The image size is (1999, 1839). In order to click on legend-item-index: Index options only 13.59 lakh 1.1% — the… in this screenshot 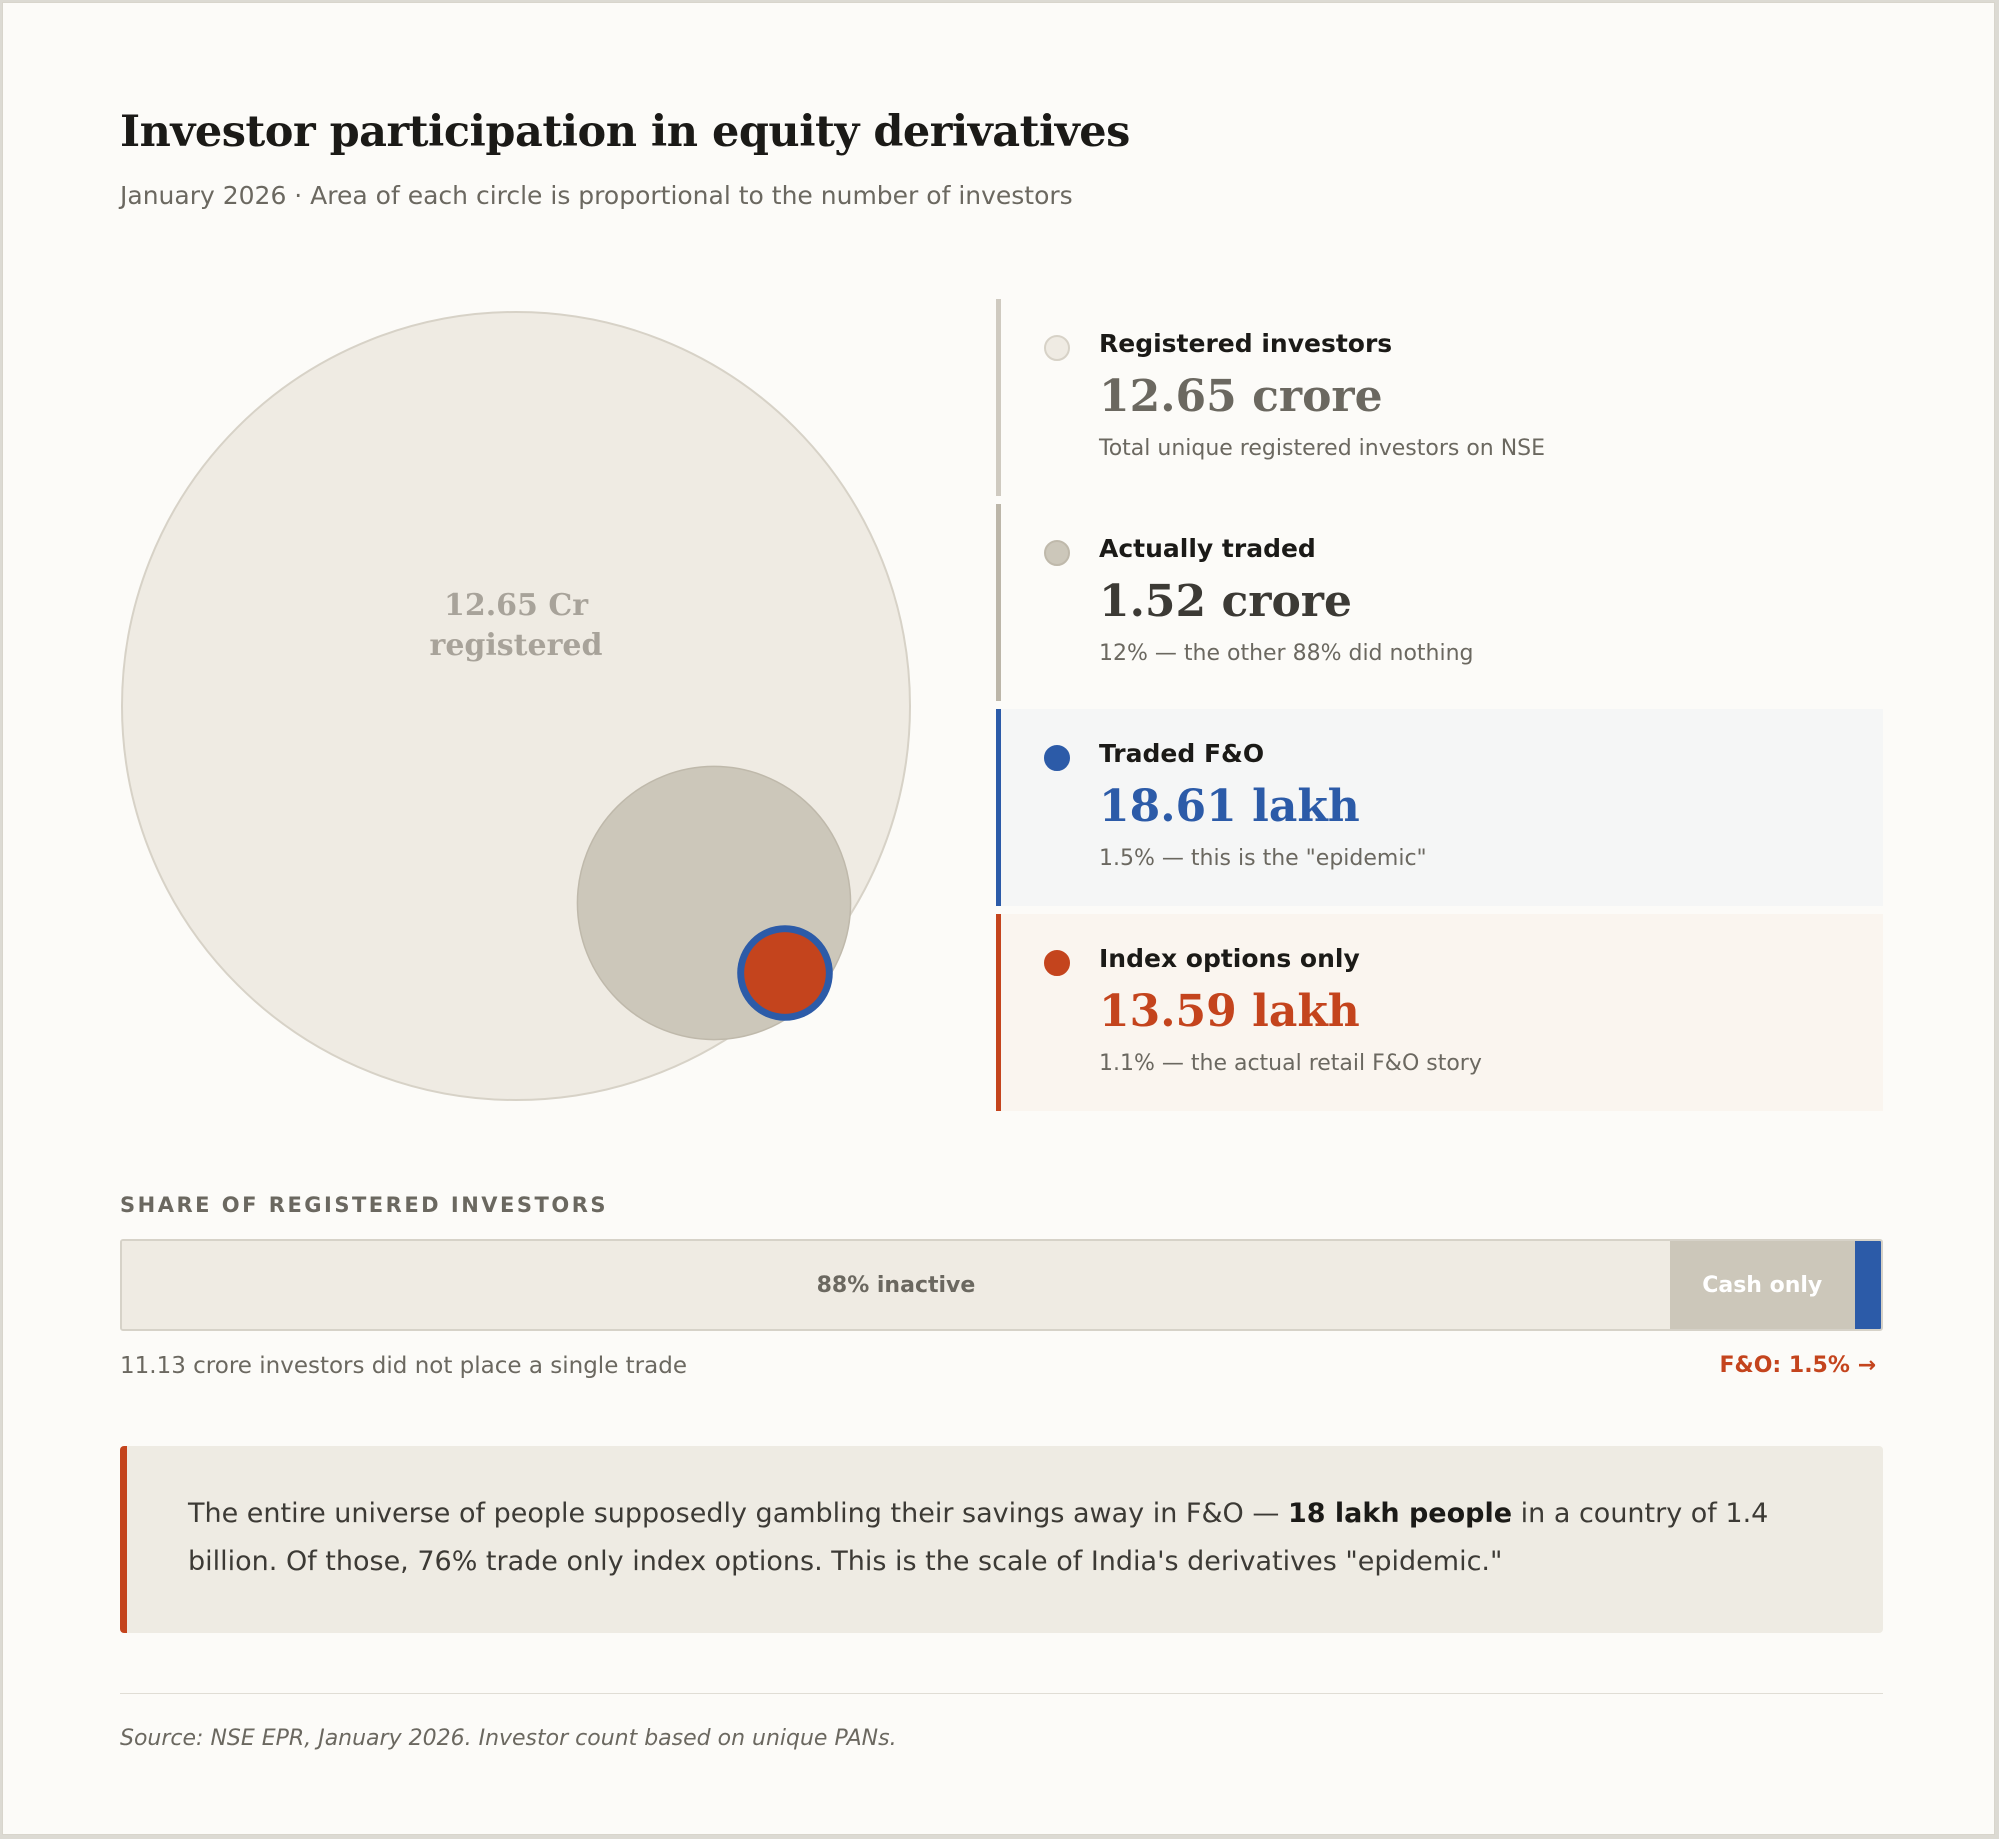, I will do `click(1439, 1012)`.